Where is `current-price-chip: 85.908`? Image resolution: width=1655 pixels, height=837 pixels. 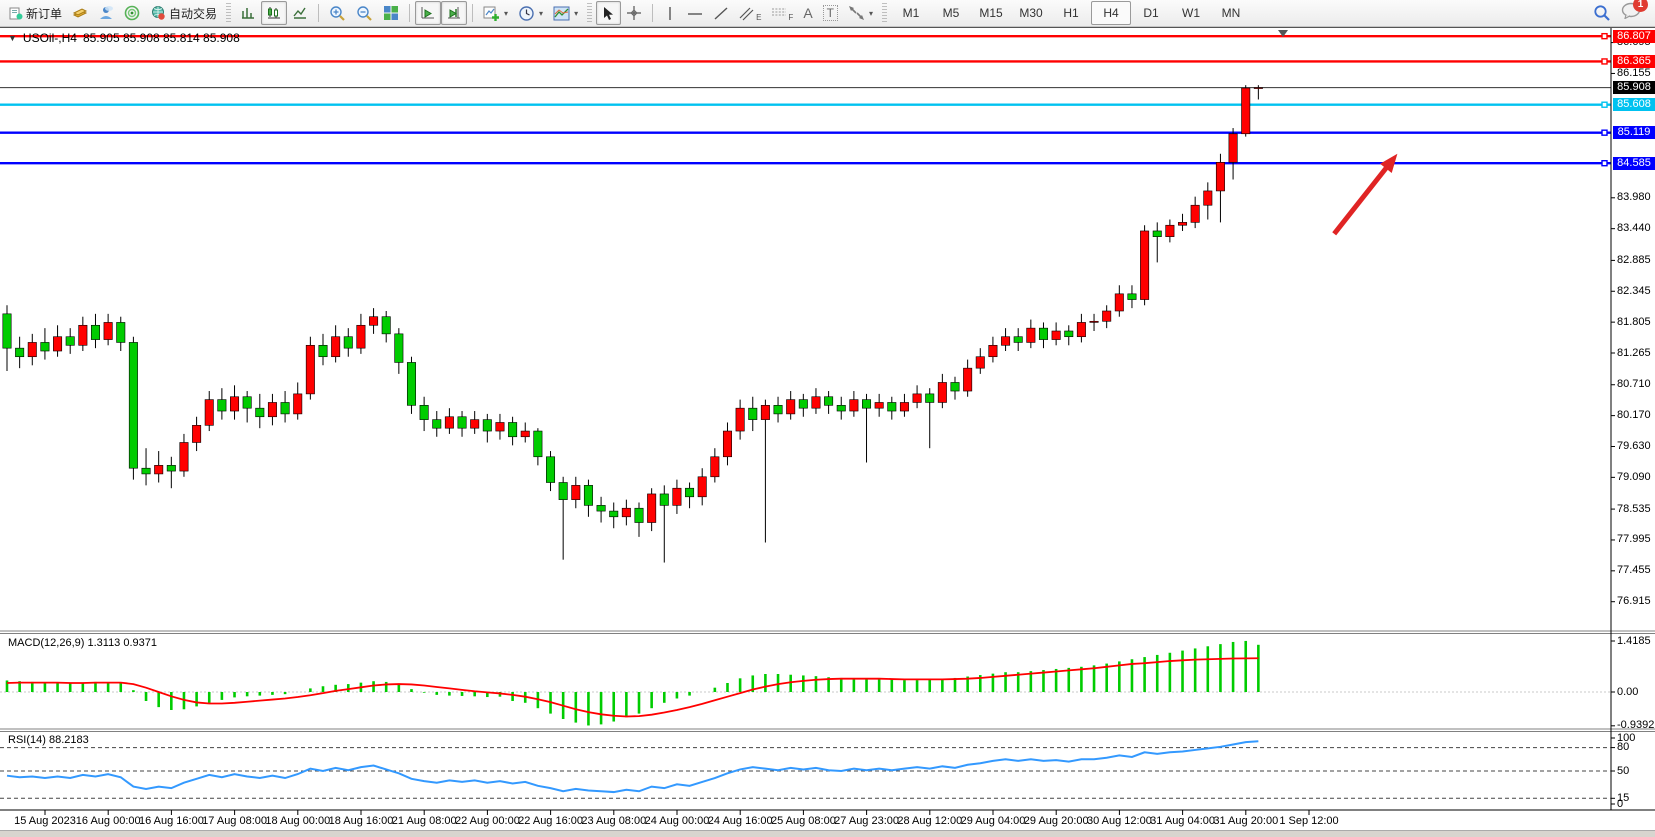
current-price-chip: 85.908 is located at coordinates (1634, 88).